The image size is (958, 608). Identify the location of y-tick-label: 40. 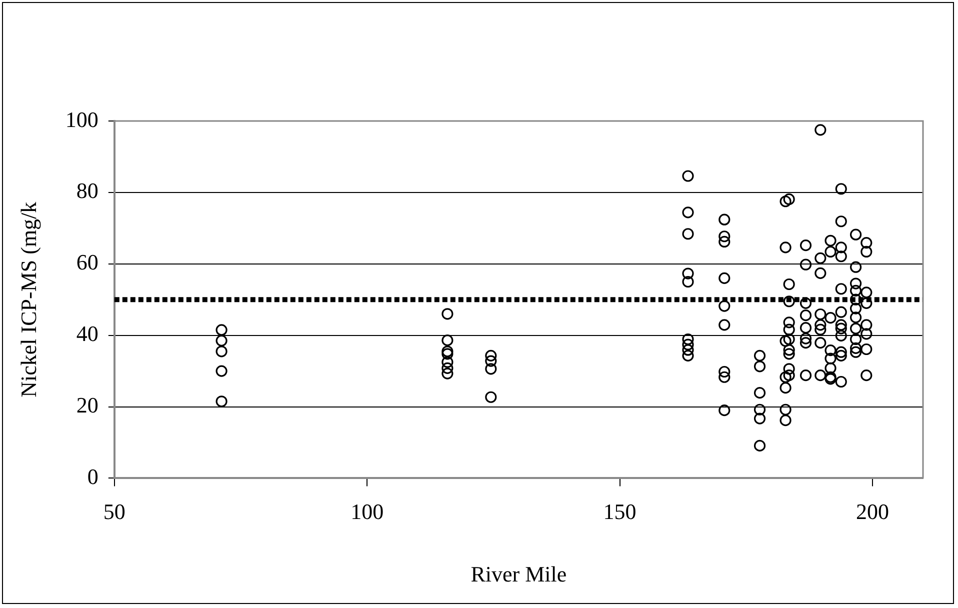
(87, 333).